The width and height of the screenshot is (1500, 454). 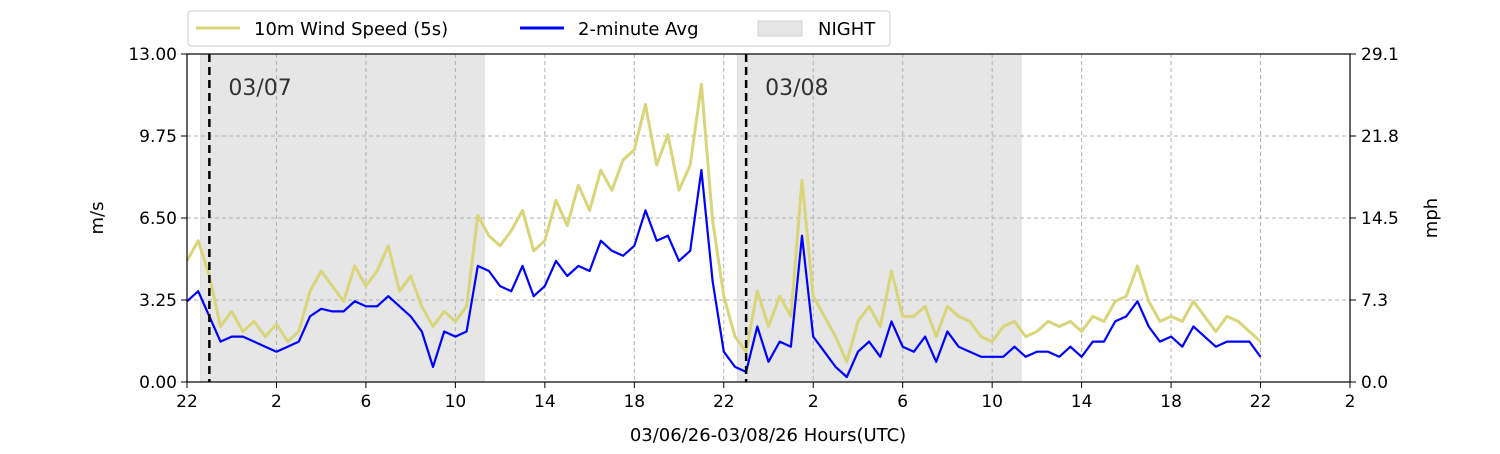 I want to click on legend-night-label: NIGHT, so click(x=847, y=29).